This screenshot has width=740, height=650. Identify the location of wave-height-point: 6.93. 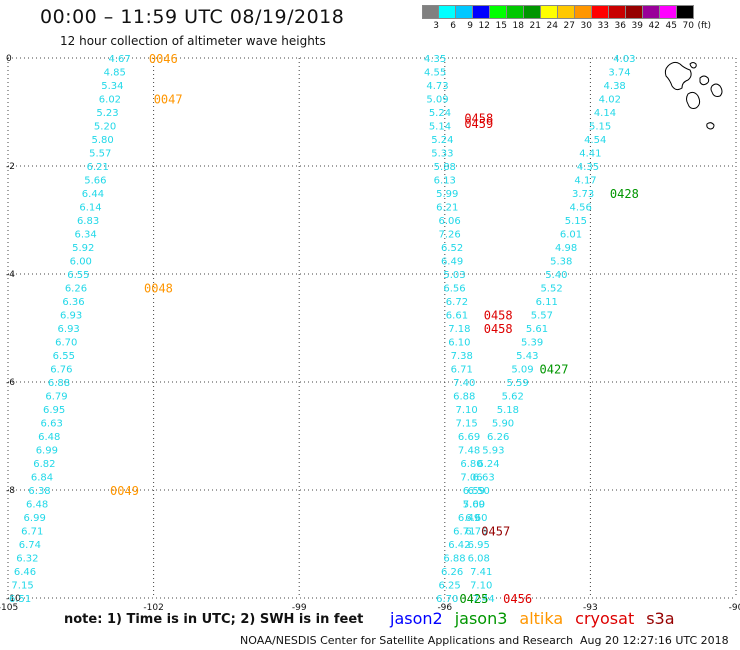
(69, 329).